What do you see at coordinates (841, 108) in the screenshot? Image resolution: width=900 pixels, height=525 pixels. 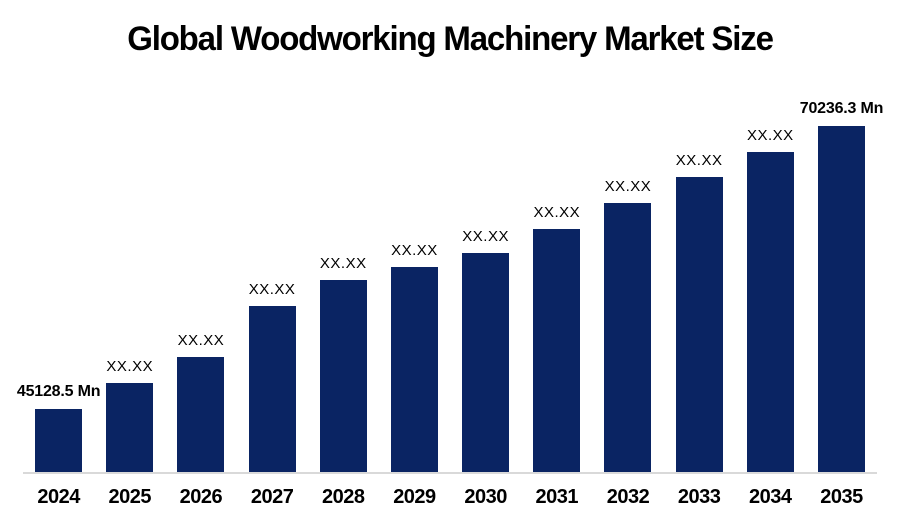 I see `bar-value-label: 70236.3 Mn` at bounding box center [841, 108].